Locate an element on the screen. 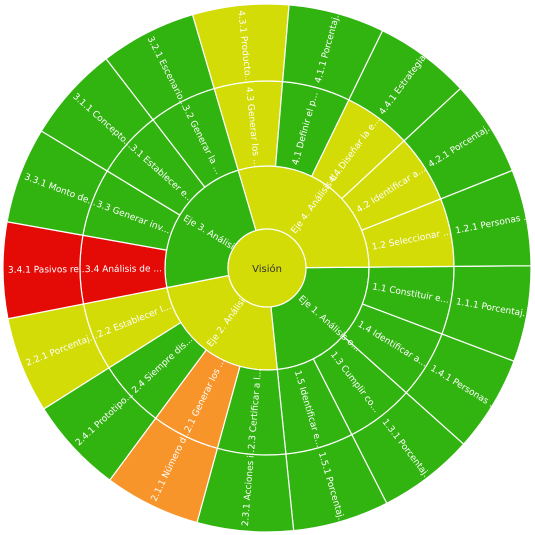 This screenshot has height=535, width=535. sunburst-segment is located at coordinates (485, 218).